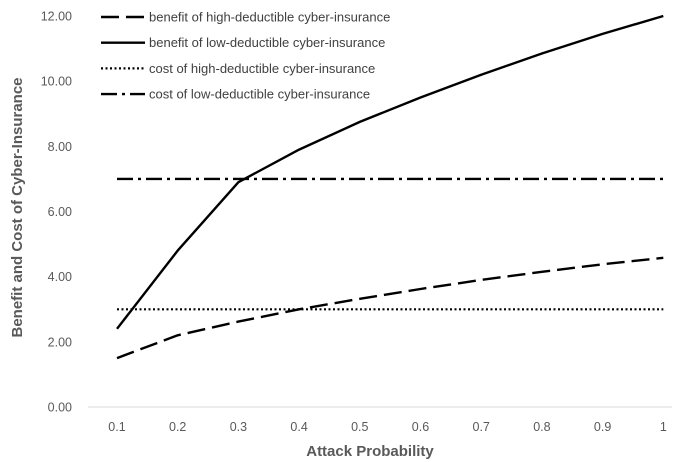  I want to click on y-tick-label: 12.00, so click(56, 17).